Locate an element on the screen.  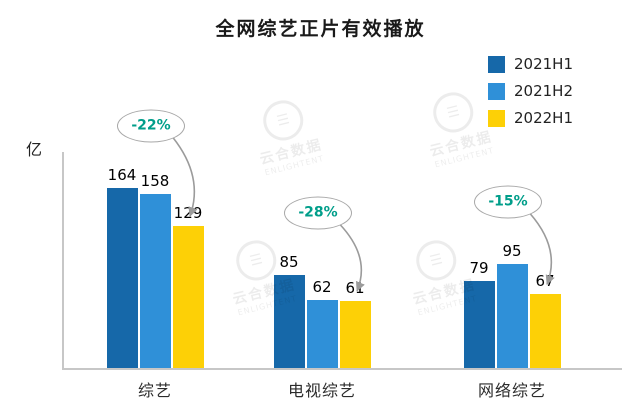
bar-value-label: 85 is located at coordinates (289, 261).